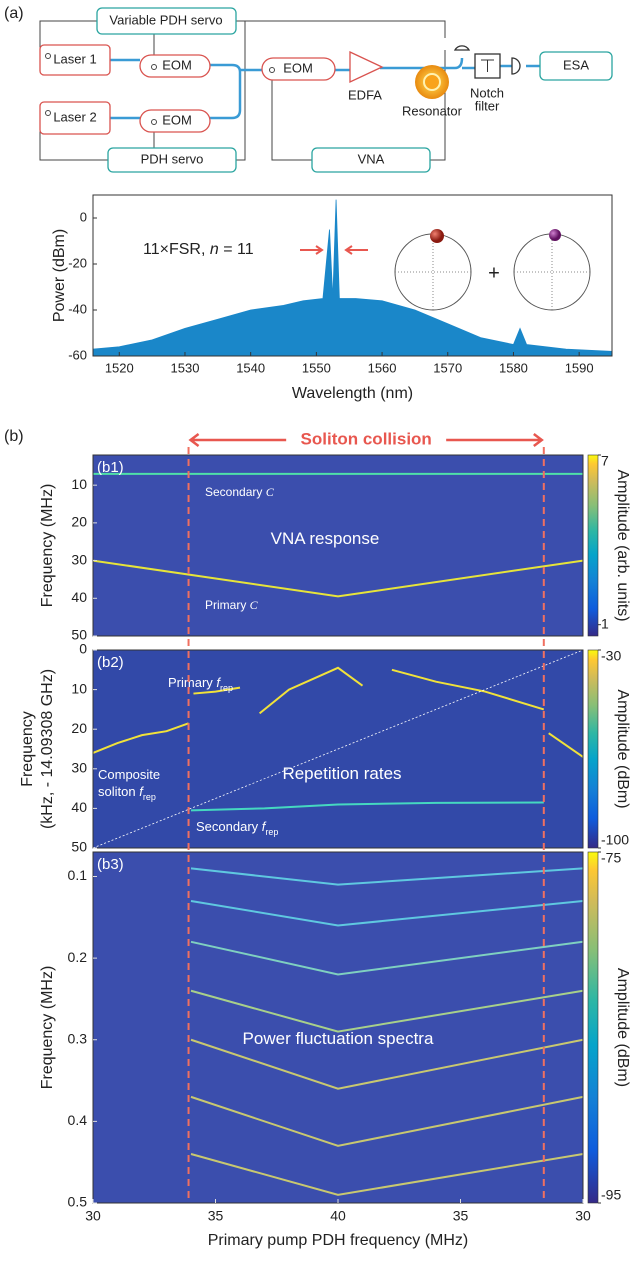 The height and width of the screenshot is (1267, 636). I want to click on x-tick-label: 1540, so click(250, 367).